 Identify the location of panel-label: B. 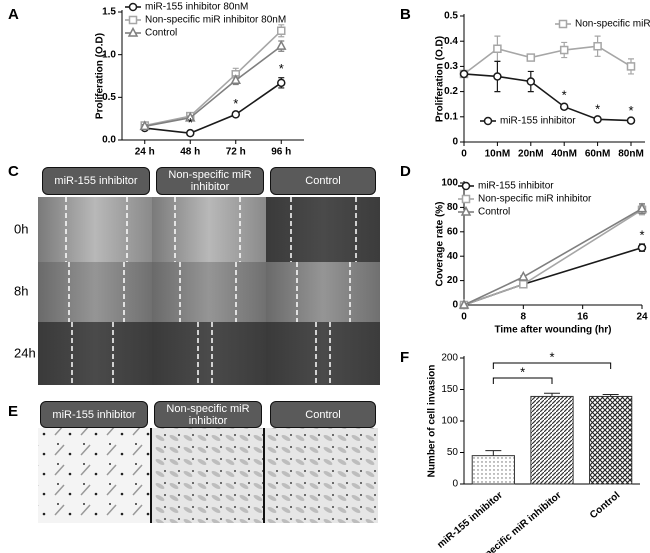
(405, 14).